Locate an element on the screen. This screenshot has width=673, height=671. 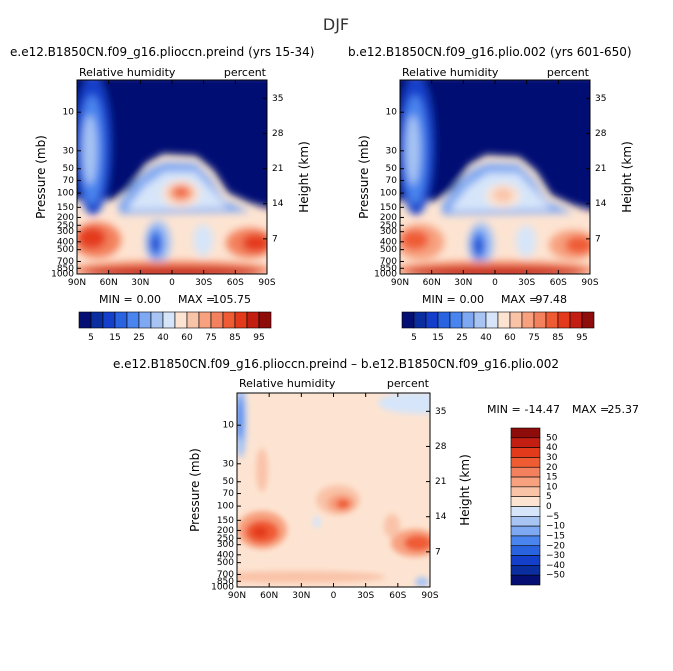
colorbar-label: −5 is located at coordinates (552, 517).